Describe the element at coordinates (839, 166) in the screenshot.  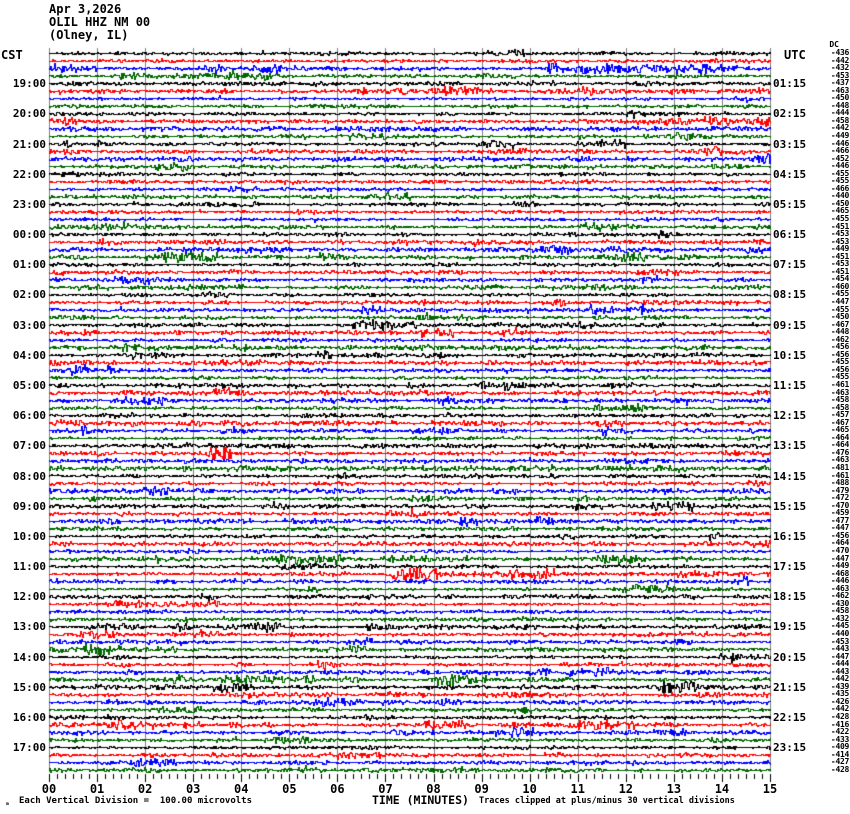
I see `dc-offset-value: -446` at that location.